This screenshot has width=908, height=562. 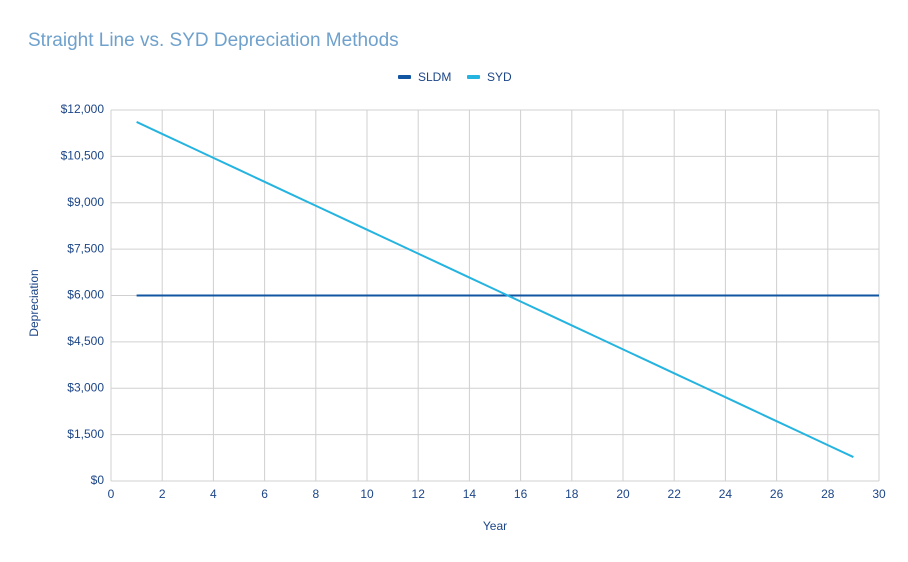 What do you see at coordinates (434, 77) in the screenshot?
I see `legend-label: SLDM` at bounding box center [434, 77].